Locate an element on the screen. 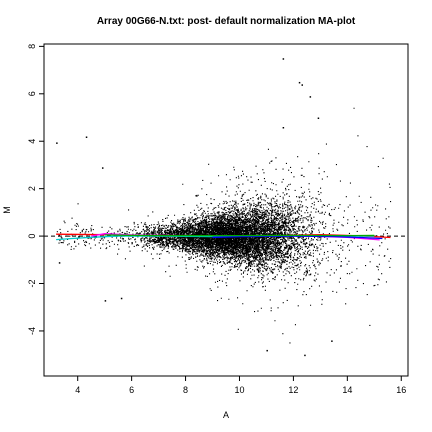  x-axis-label: A is located at coordinates (226, 415).